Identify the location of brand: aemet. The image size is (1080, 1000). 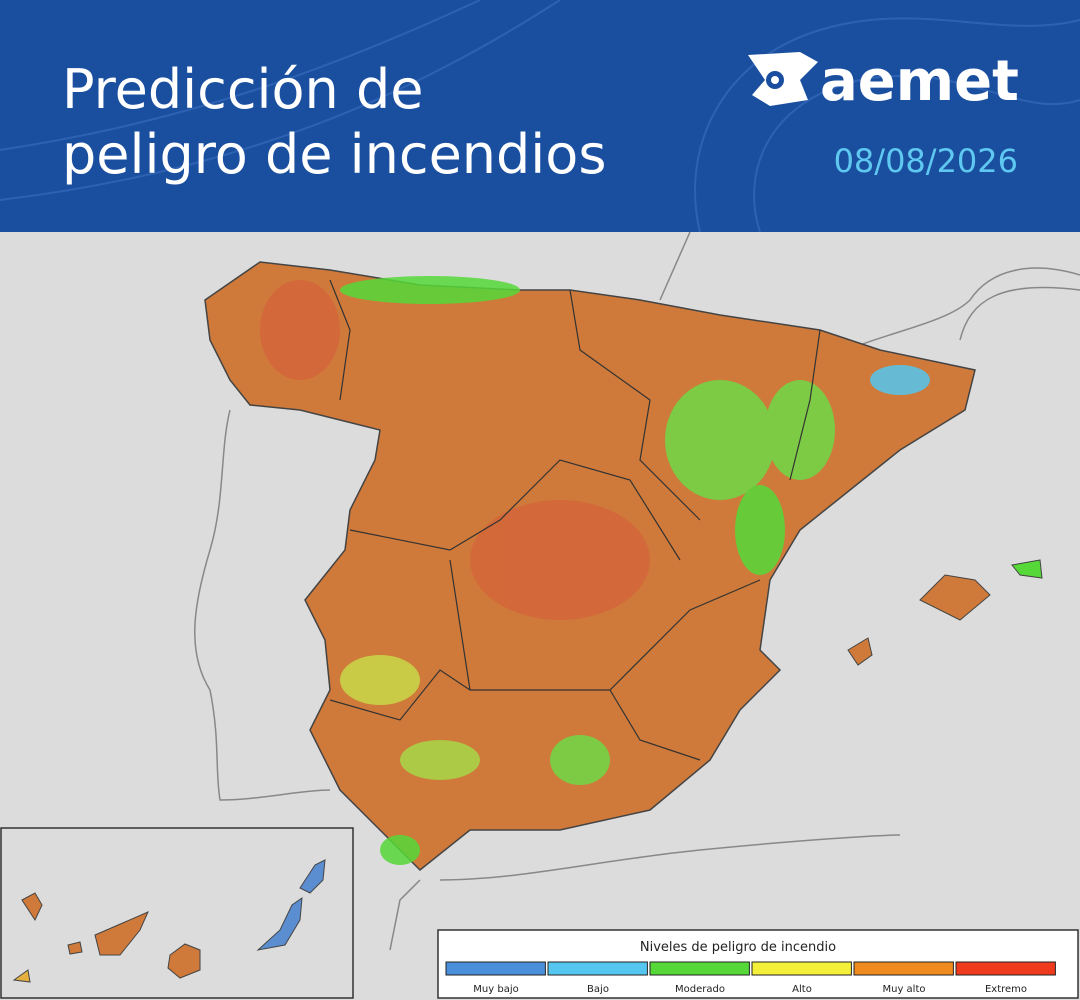
(919, 81).